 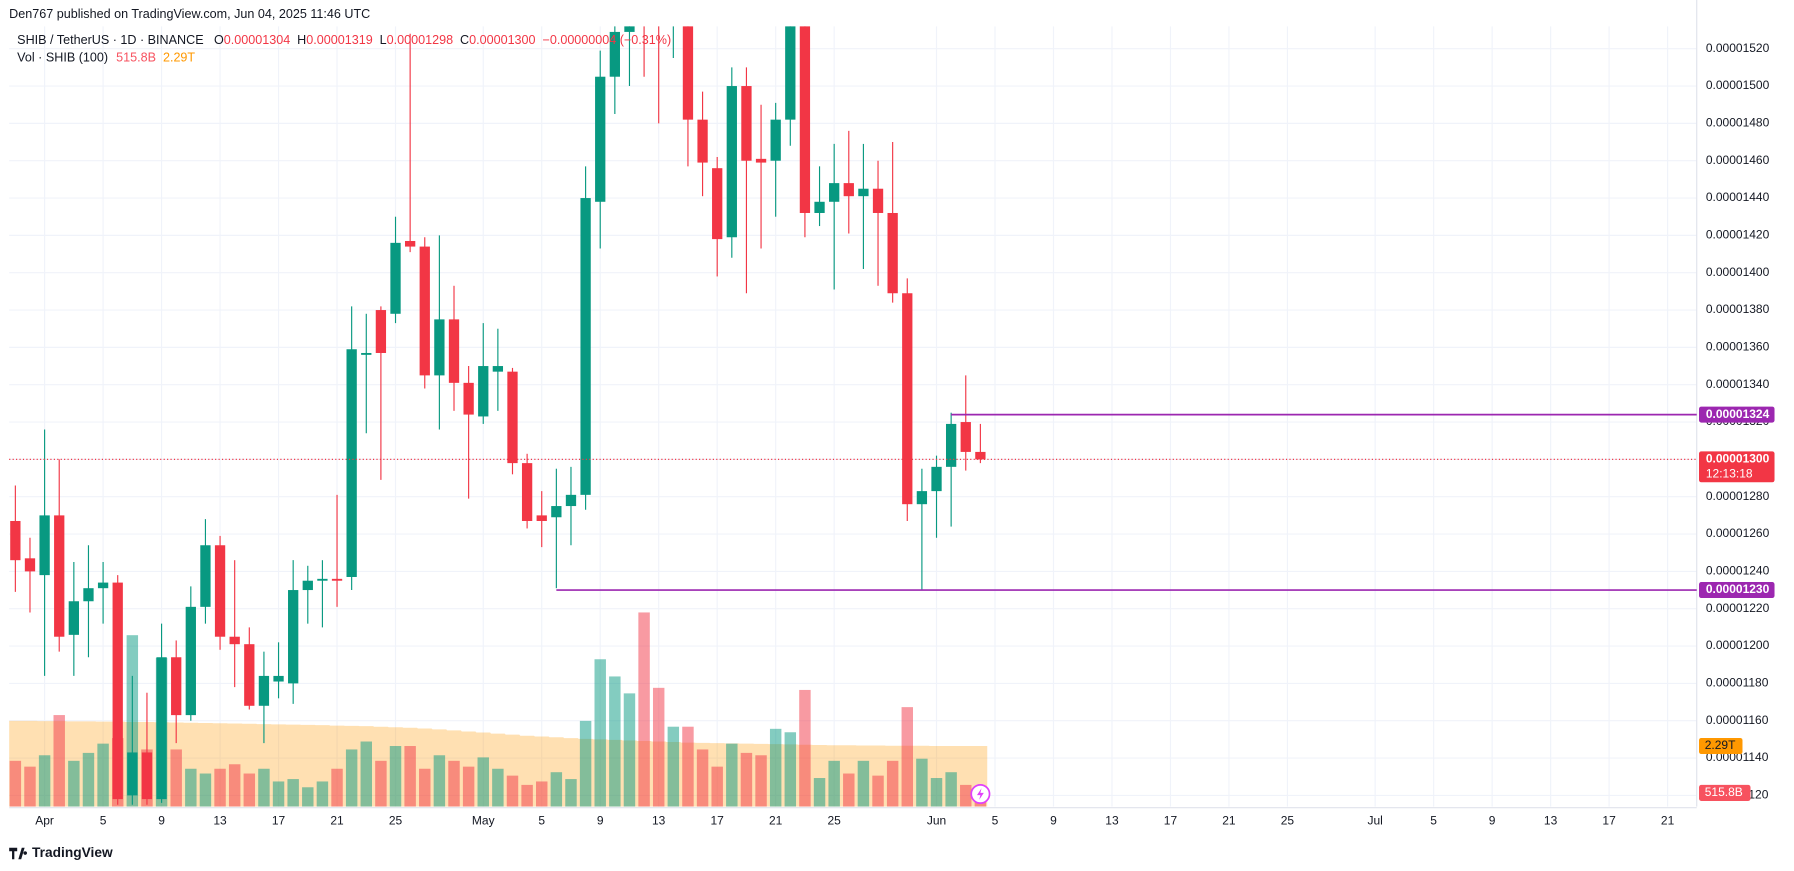 I want to click on volume-title: Vol · SHIB (100), so click(x=62, y=58).